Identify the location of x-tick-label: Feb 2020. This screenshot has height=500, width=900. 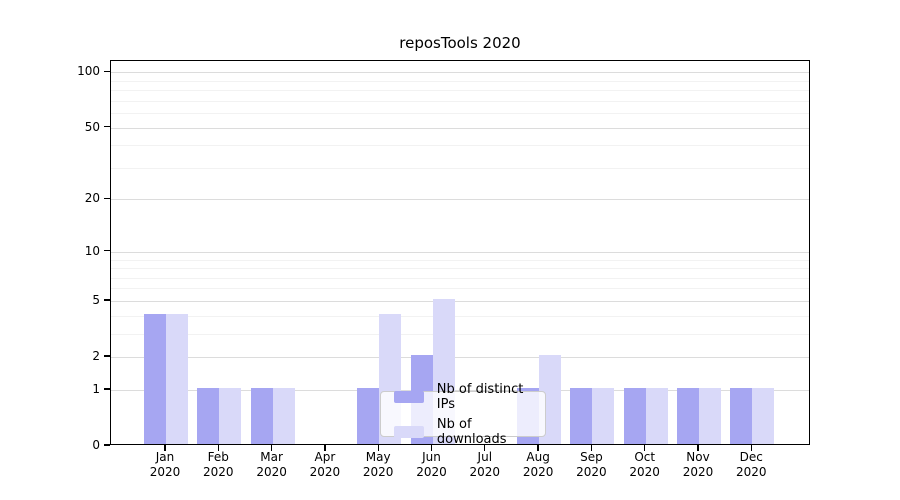
(218, 464).